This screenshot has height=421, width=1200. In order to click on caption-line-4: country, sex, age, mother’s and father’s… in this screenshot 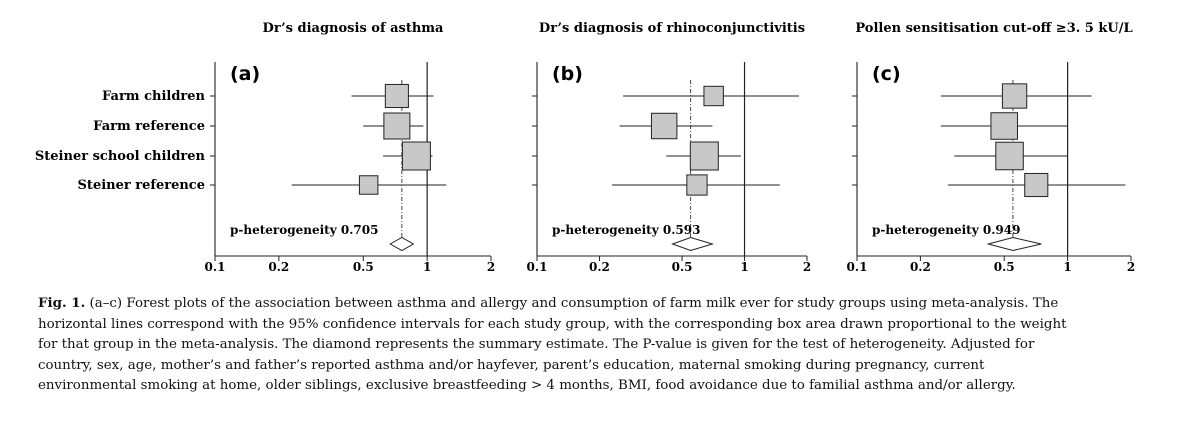, I will do `click(511, 365)`.